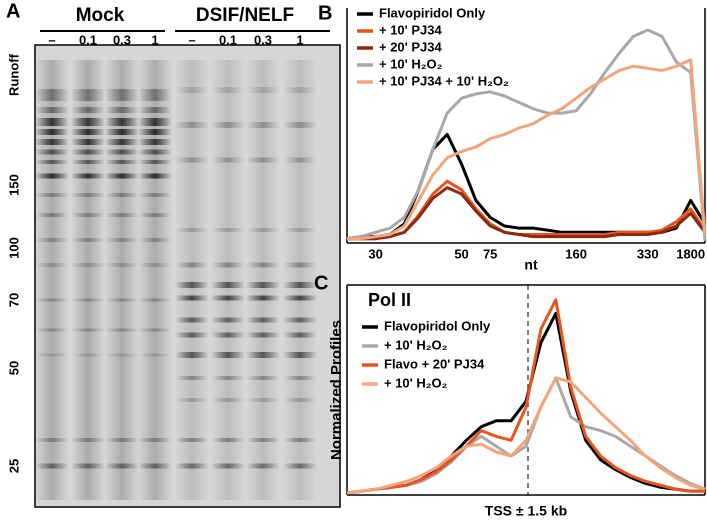 The width and height of the screenshot is (707, 526). I want to click on x-tick-label: 50, so click(461, 253).